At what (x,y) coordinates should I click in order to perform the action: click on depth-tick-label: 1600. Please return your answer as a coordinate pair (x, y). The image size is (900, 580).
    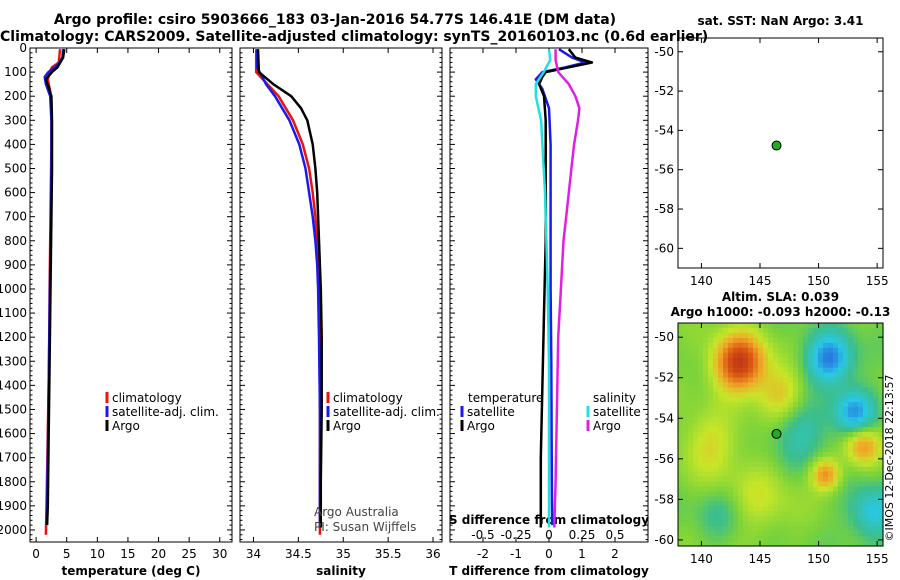
    Looking at the image, I should click on (13, 434).